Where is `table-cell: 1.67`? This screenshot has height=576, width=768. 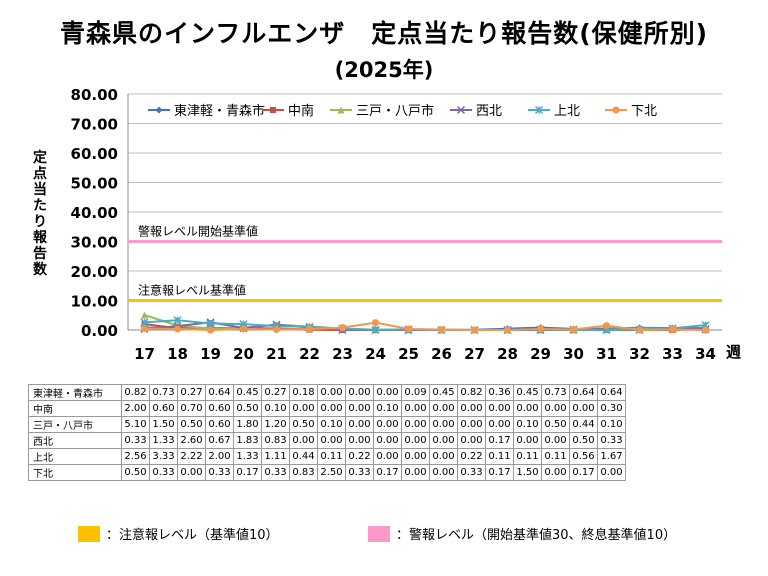
table-cell: 1.67 is located at coordinates (611, 456).